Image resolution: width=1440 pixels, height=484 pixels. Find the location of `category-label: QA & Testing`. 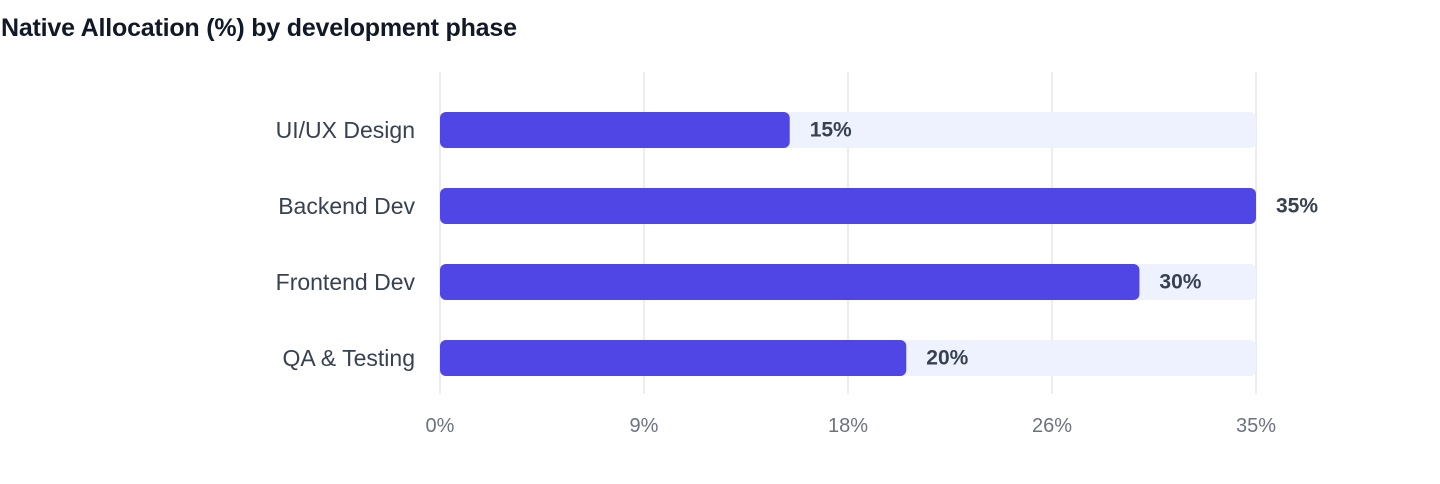

category-label: QA & Testing is located at coordinates (348, 358).